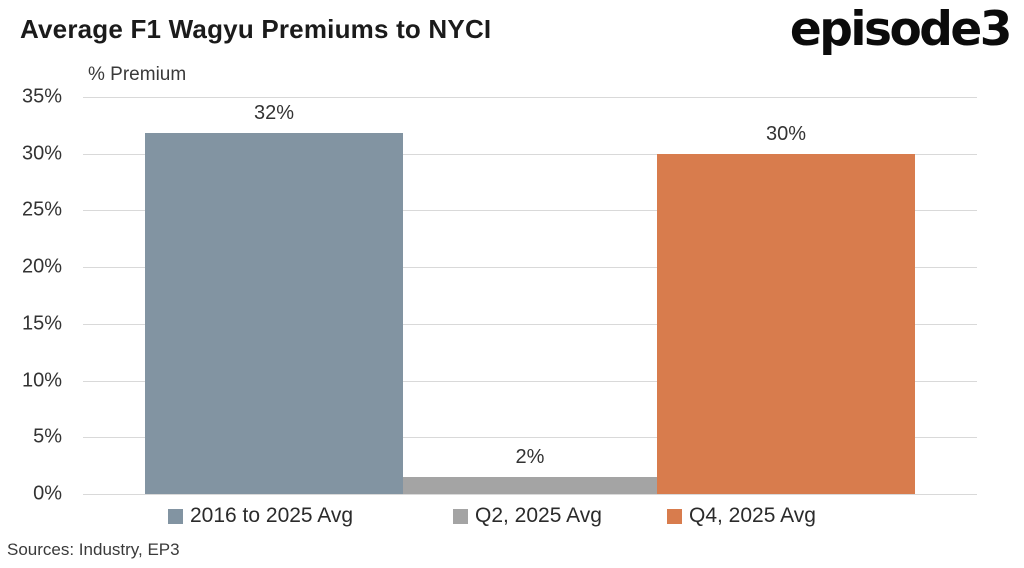 This screenshot has height=568, width=1024. What do you see at coordinates (272, 515) in the screenshot?
I see `legend-label-2016-to-2025-avg: 2016 to 2025 Avg` at bounding box center [272, 515].